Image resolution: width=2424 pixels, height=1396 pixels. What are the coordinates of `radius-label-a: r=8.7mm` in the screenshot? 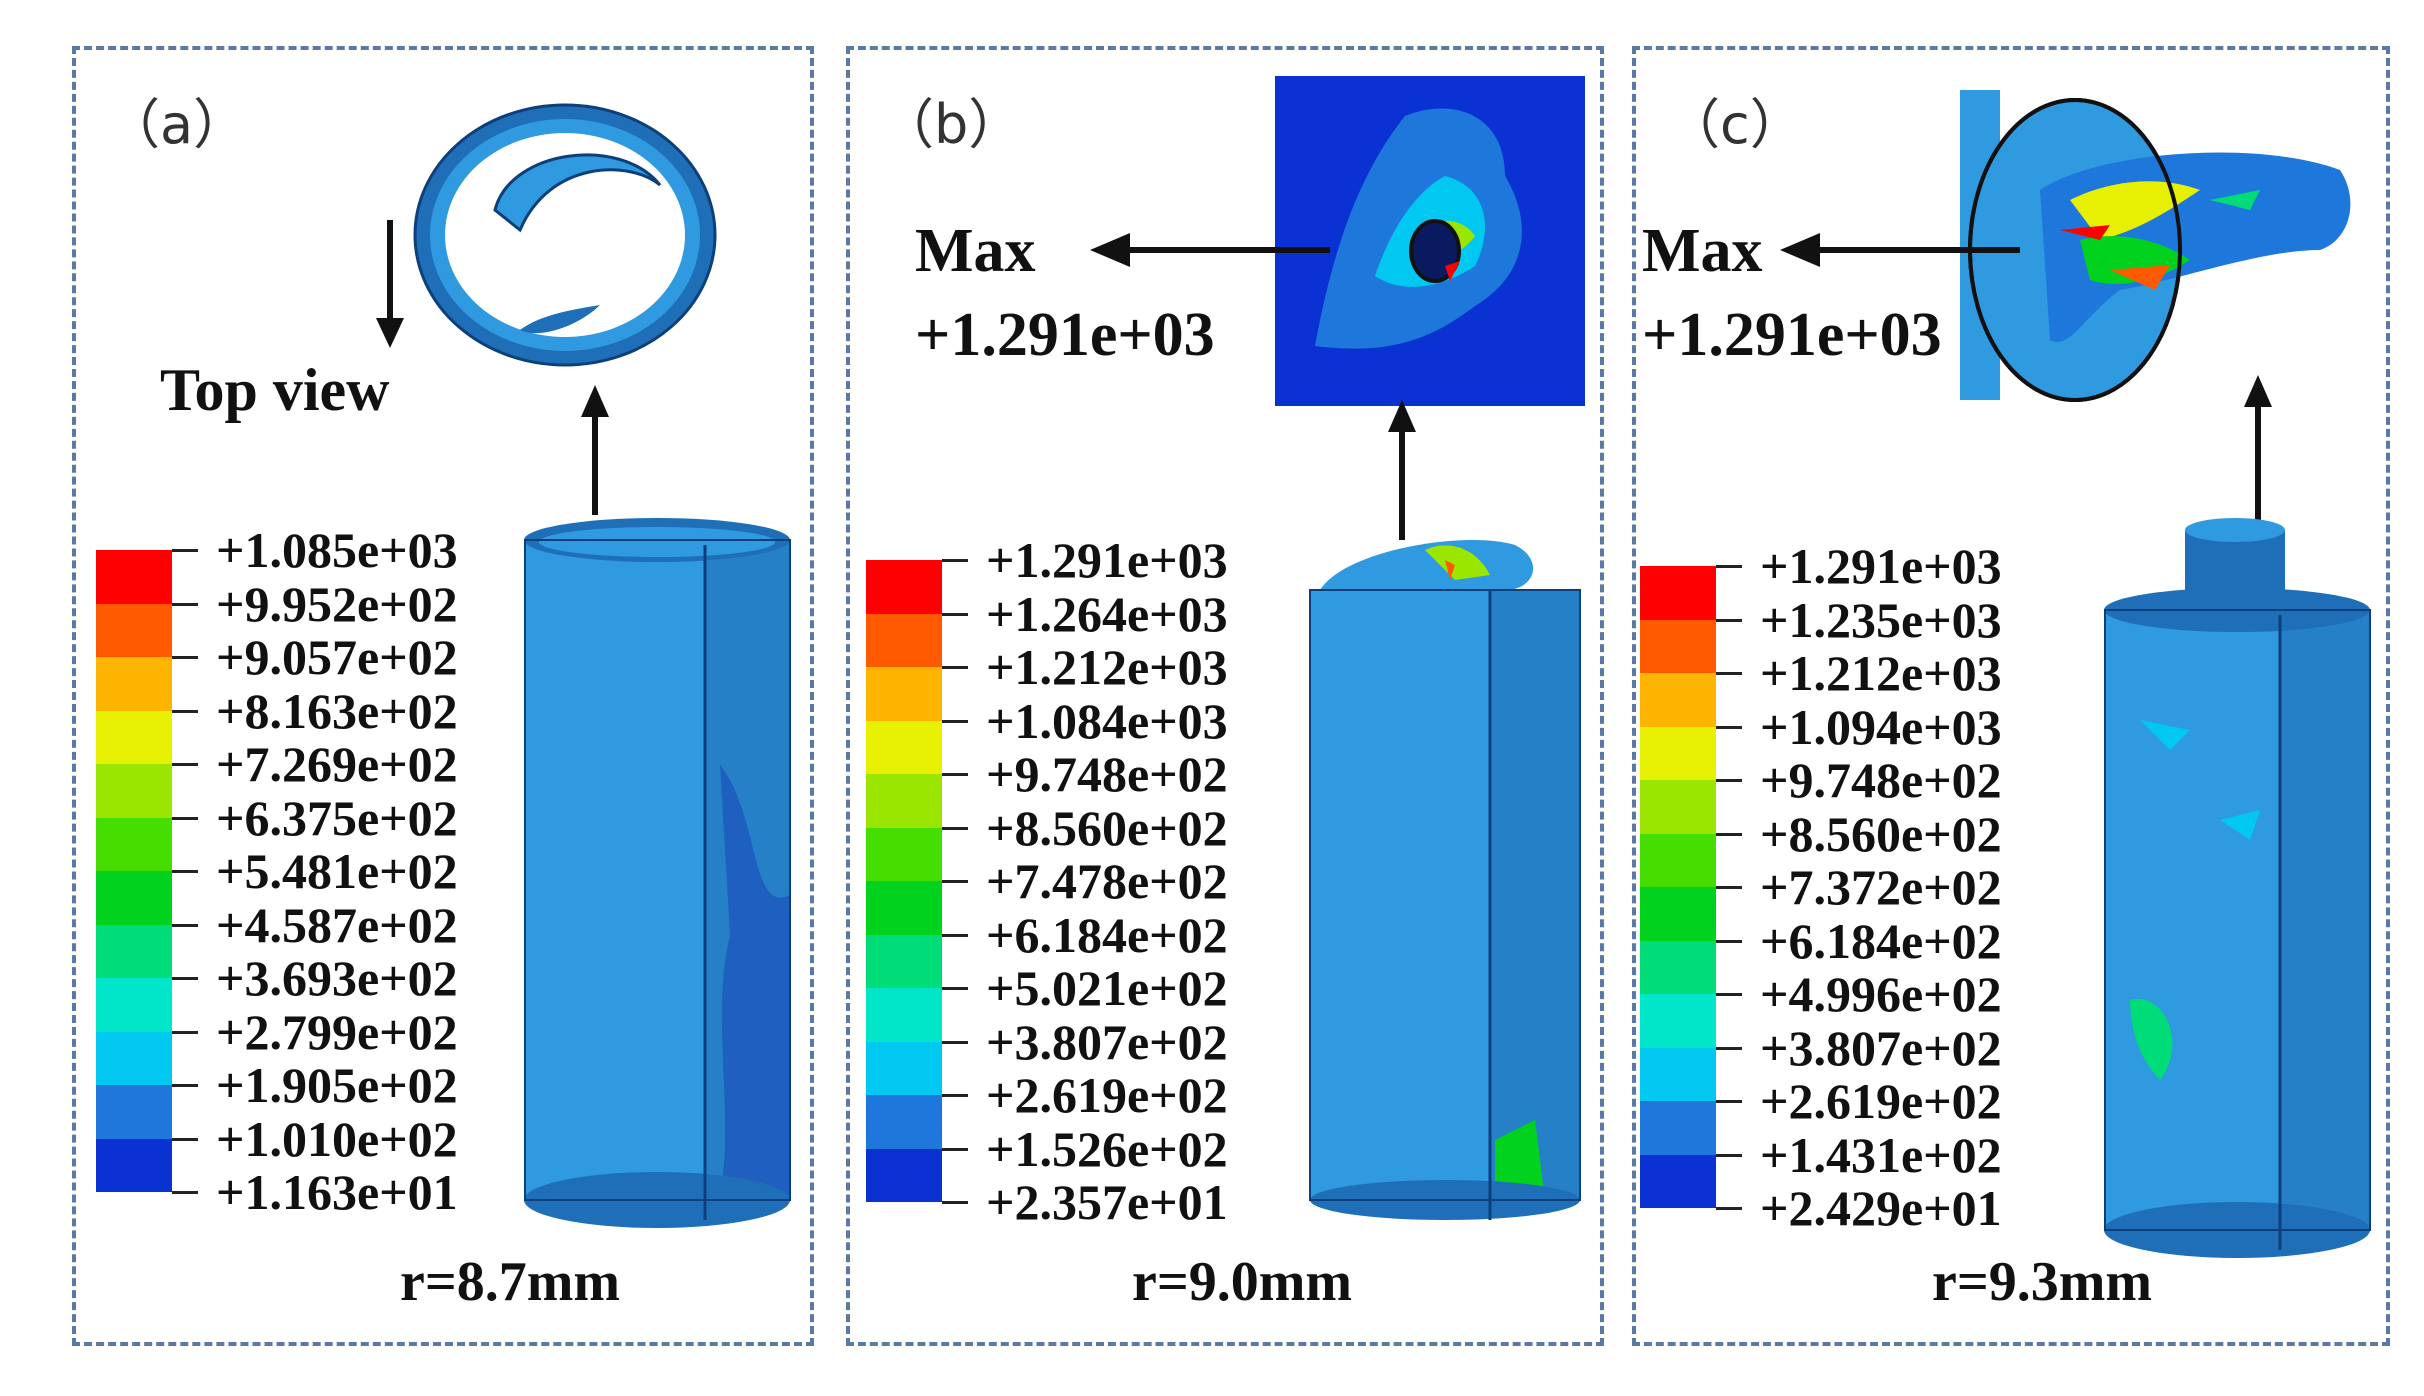 It's located at (510, 1282).